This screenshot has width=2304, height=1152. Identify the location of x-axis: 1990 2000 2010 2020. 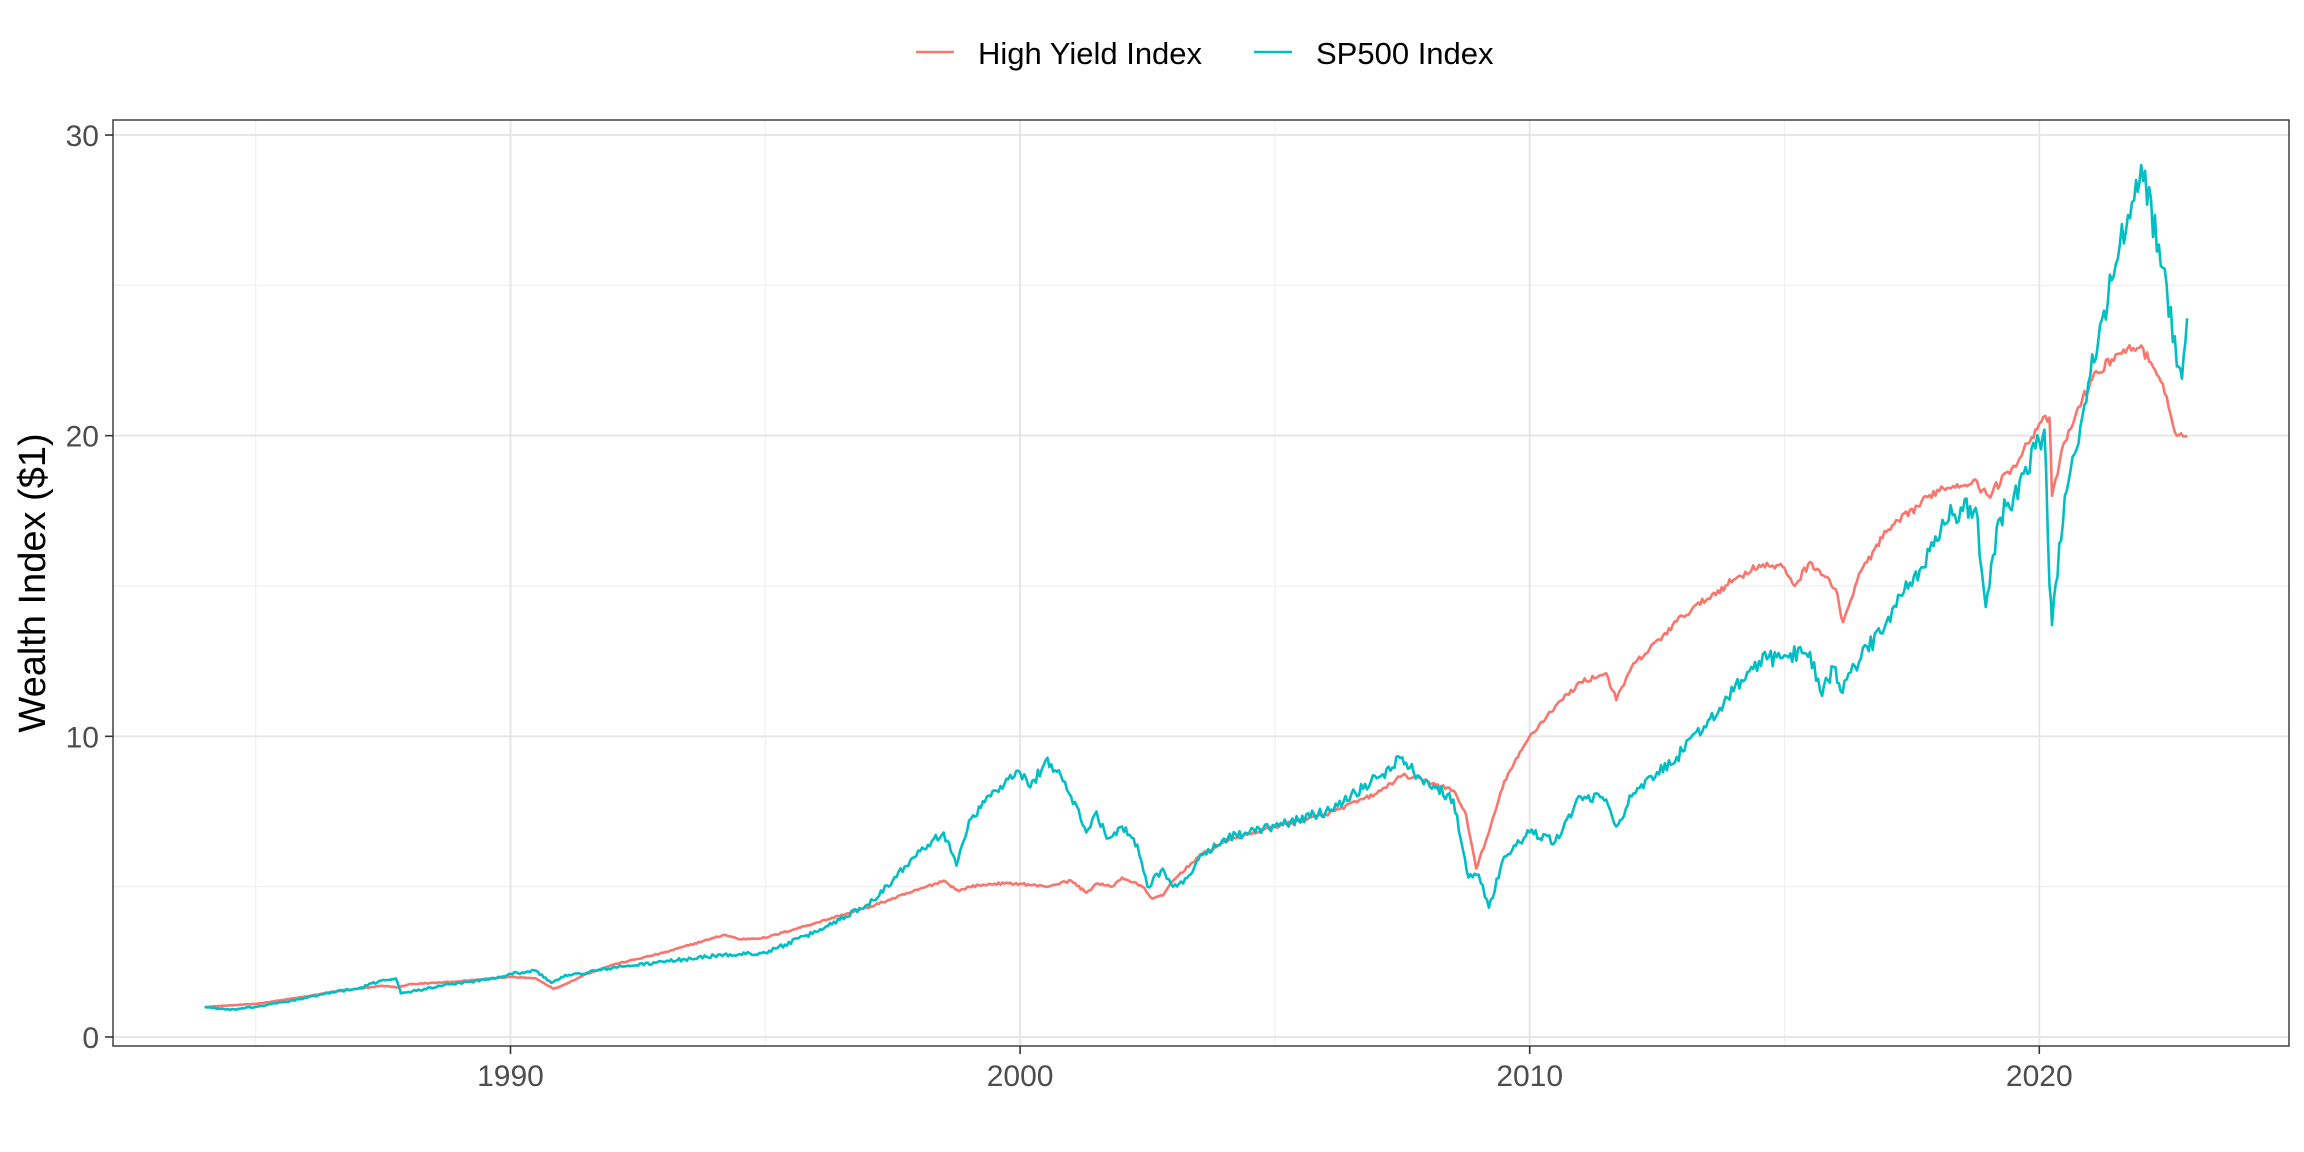
(1275, 1069).